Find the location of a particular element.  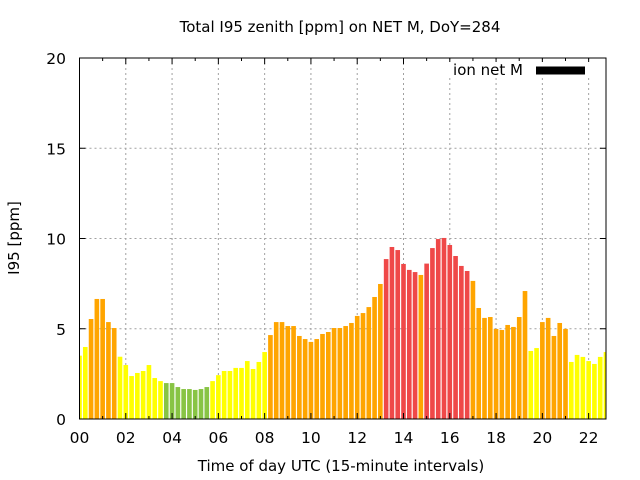

x-tick-label: 04 is located at coordinates (172, 438).